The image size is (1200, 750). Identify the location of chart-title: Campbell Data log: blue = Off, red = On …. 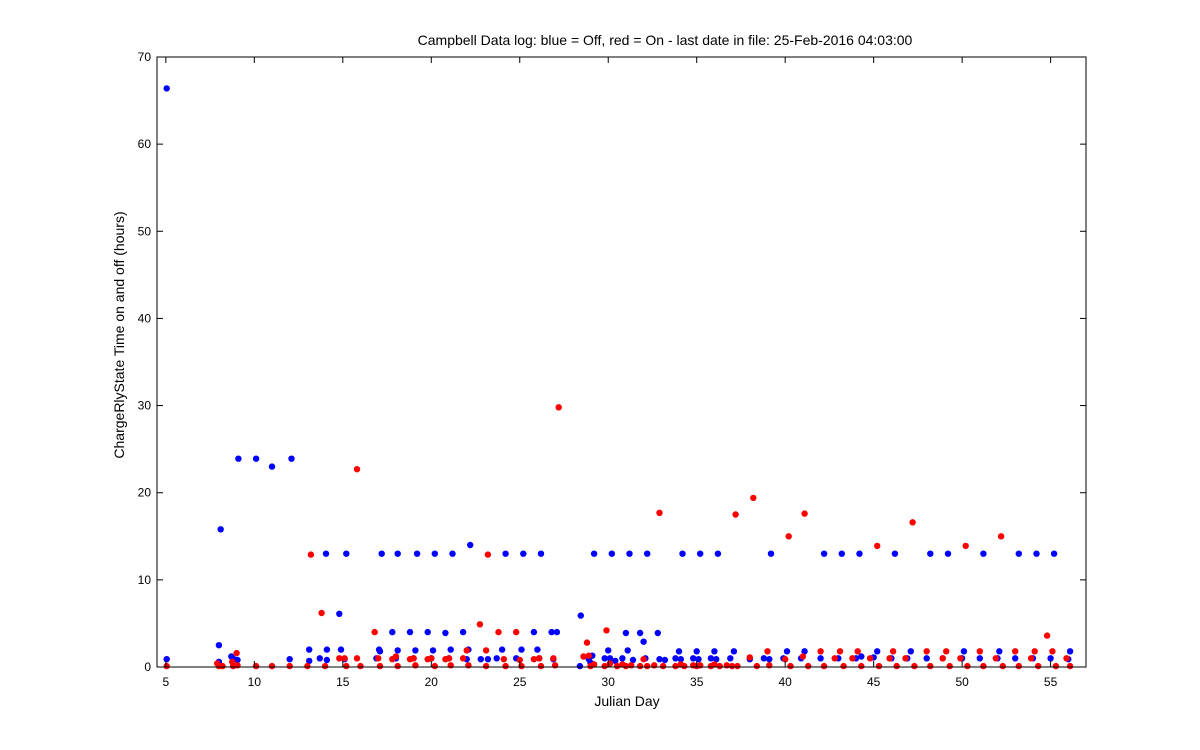
(665, 40).